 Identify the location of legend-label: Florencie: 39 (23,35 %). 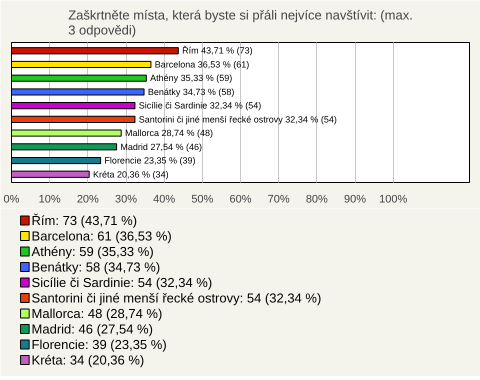
(99, 344).